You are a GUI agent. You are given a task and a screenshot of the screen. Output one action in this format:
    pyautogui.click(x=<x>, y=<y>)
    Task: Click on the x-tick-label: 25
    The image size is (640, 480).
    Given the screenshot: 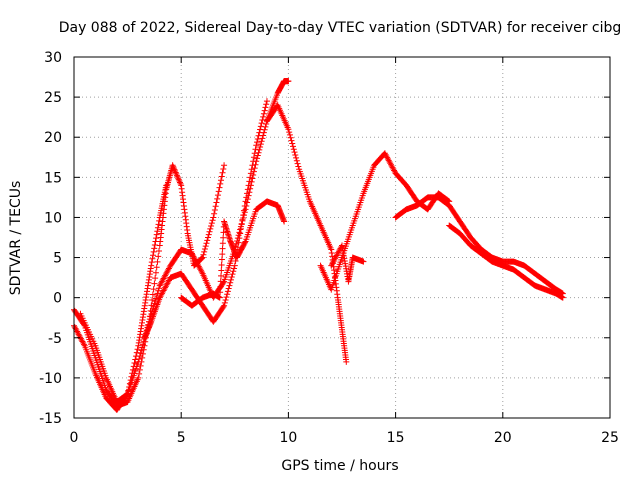 What is the action you would take?
    pyautogui.click(x=610, y=438)
    